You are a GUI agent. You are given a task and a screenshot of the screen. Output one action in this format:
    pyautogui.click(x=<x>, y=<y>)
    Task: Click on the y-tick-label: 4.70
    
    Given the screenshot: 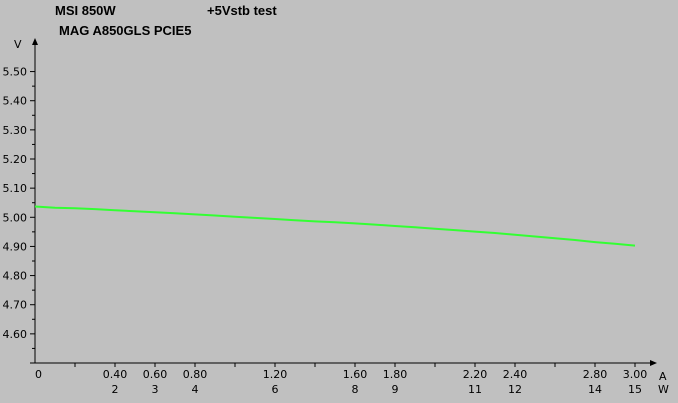 What is the action you would take?
    pyautogui.click(x=15, y=305)
    